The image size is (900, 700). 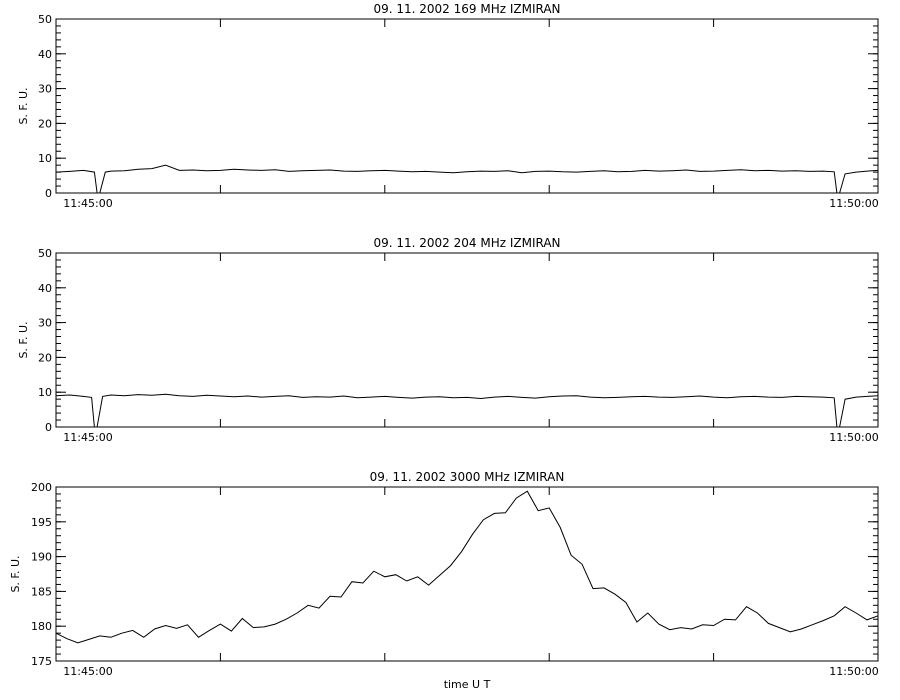 What do you see at coordinates (466, 9) in the screenshot?
I see `chart-title: 09. 11. 2002 169 MHz IZMIRAN` at bounding box center [466, 9].